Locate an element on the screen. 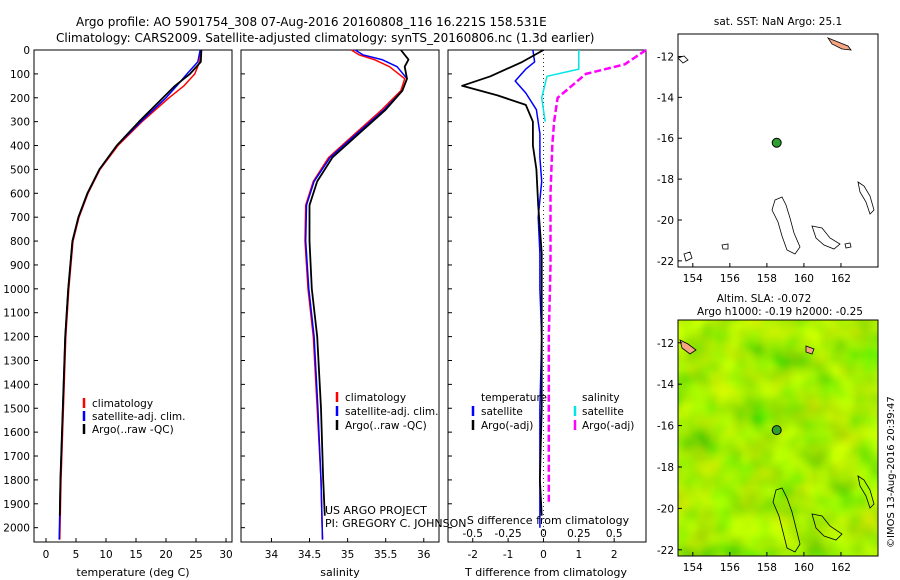  salinity-series is located at coordinates (357, 294).